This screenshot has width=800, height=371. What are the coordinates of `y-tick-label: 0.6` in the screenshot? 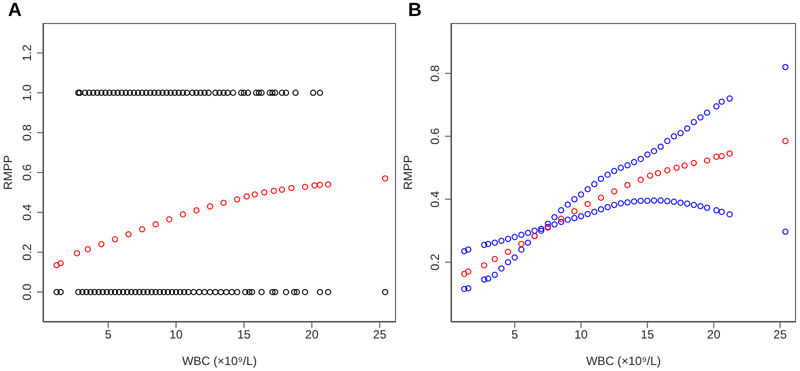 It's located at (27, 172).